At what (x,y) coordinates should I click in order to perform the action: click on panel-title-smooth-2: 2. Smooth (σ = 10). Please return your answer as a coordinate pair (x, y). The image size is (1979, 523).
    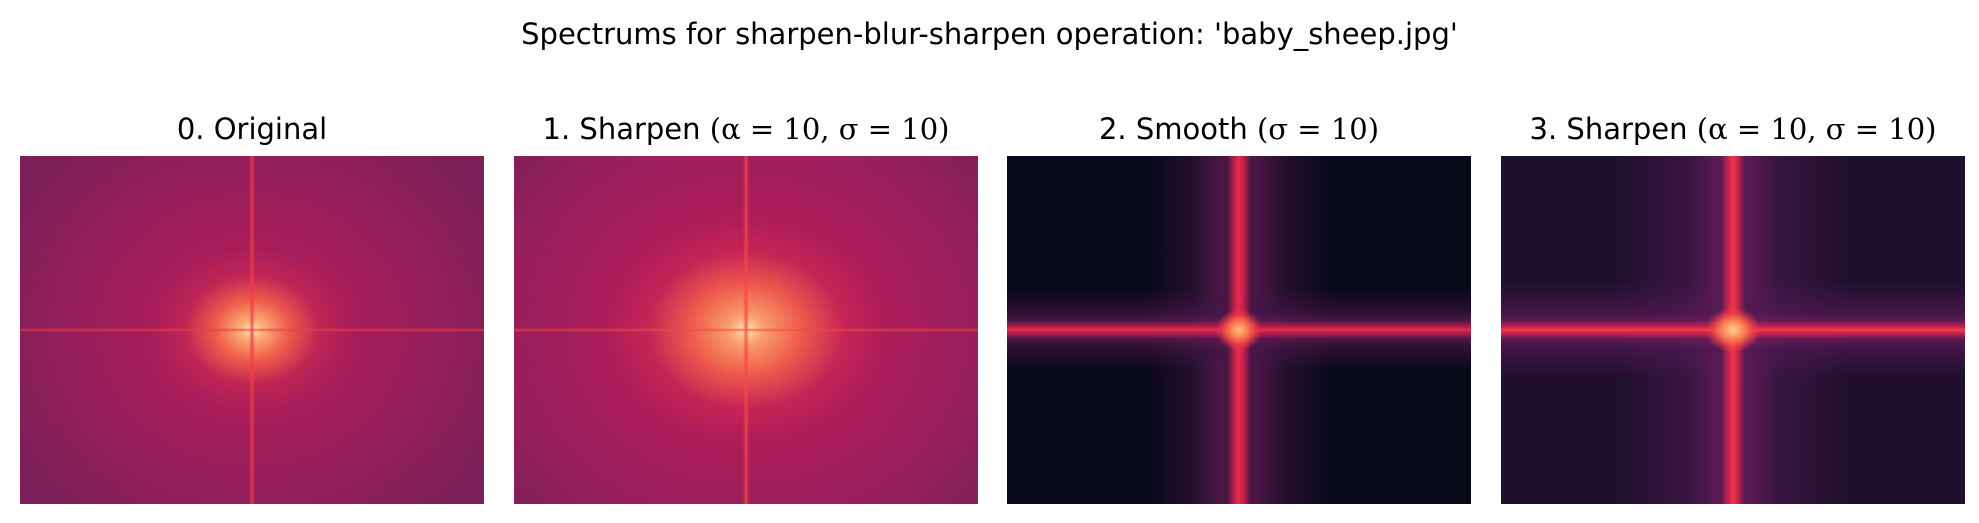
    Looking at the image, I should click on (1239, 129).